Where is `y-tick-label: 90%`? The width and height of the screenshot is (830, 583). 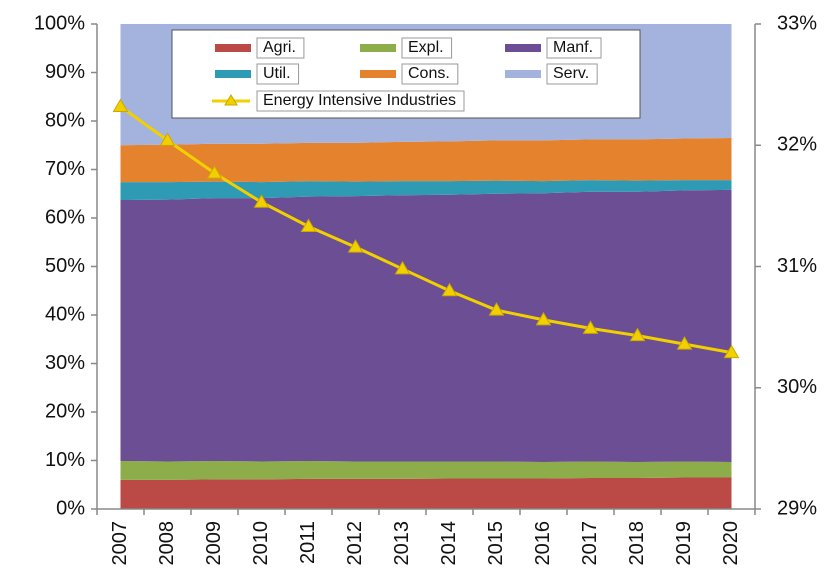 y-tick-label: 90% is located at coordinates (65, 72).